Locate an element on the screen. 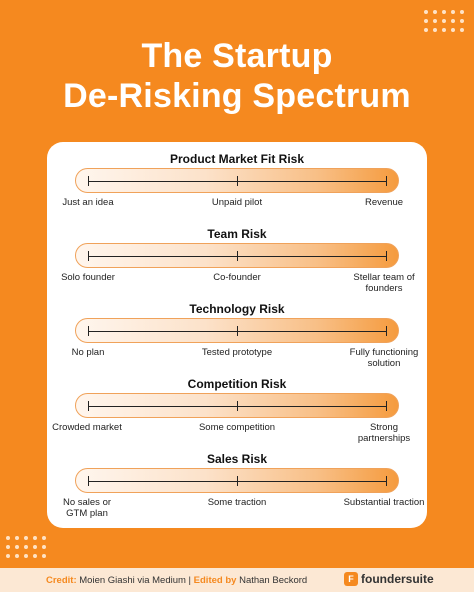  risk-title: Sales Risk is located at coordinates (237, 459).